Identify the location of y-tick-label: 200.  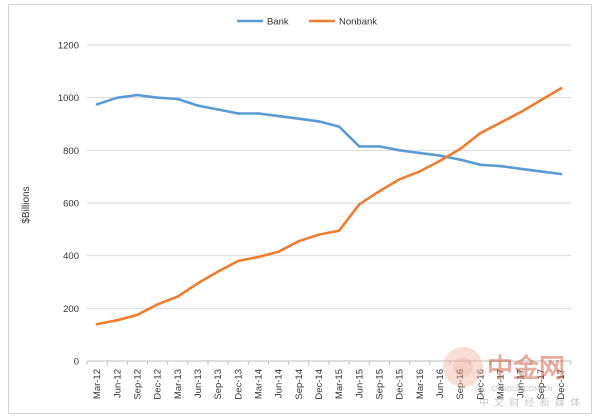
(71, 309).